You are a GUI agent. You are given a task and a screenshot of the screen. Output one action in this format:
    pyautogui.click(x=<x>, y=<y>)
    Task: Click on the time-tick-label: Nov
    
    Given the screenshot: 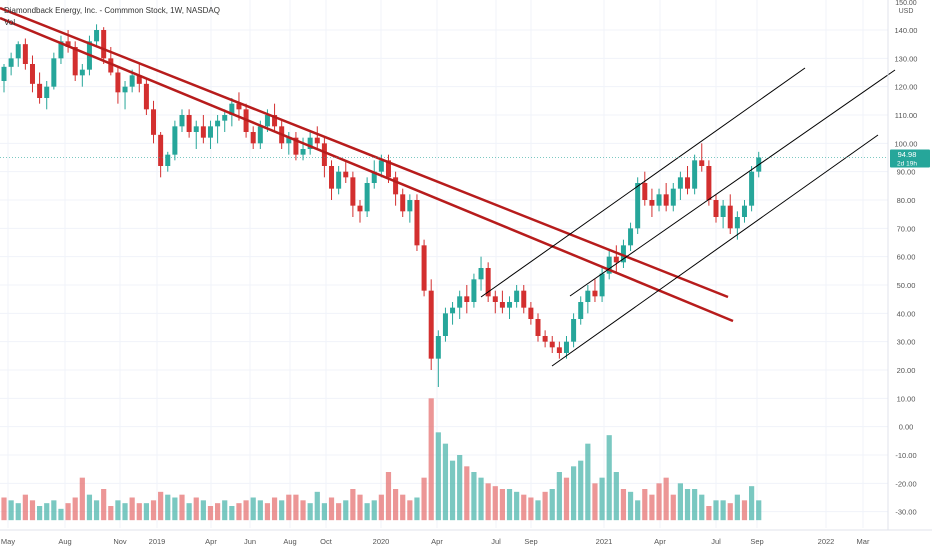 What is the action you would take?
    pyautogui.click(x=120, y=541)
    